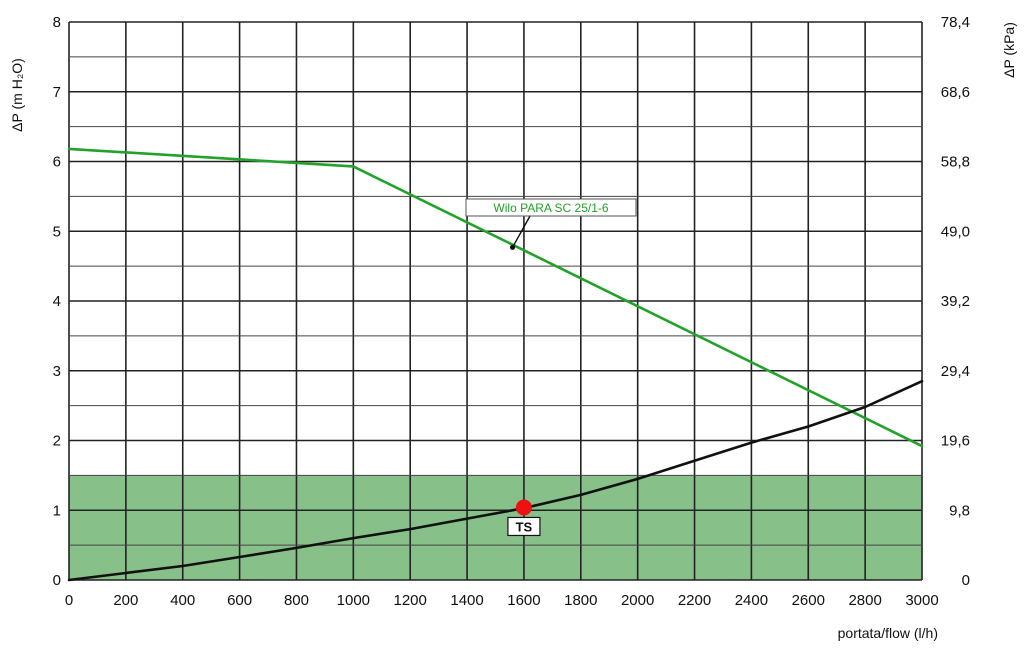  I want to click on y-right-tick-labels: 0 9,8 19,6 29,4 39,2 49,0 58,8 68,6 78,4, so click(955, 301).